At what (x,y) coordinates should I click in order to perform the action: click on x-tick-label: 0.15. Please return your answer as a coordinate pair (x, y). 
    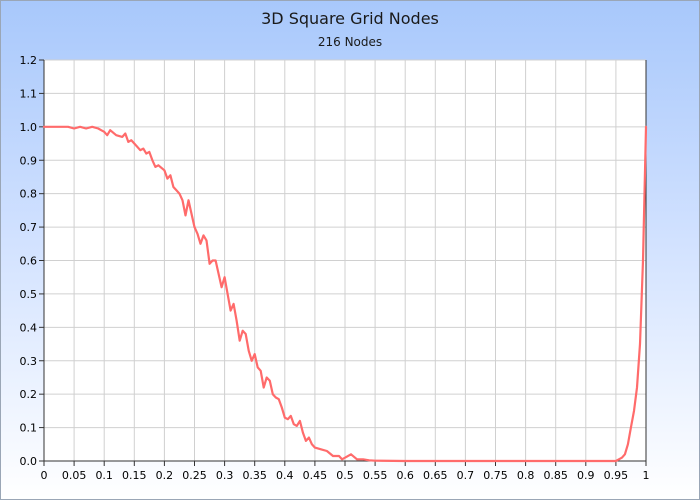
    Looking at the image, I should click on (134, 475).